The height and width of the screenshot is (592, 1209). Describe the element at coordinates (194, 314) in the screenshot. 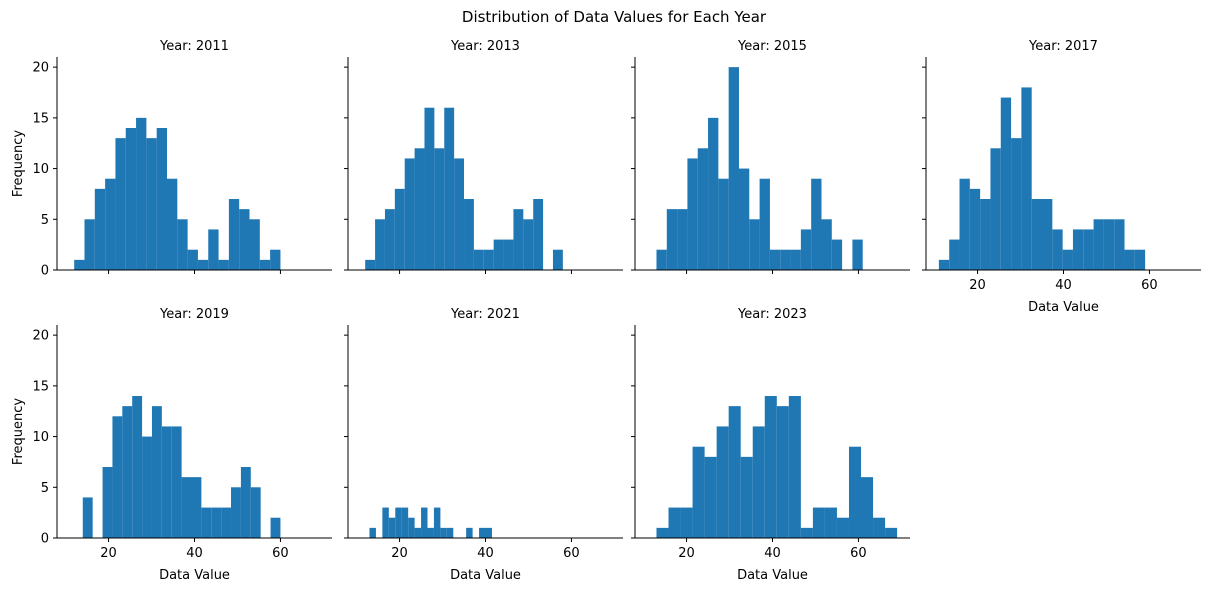

I see `panel-title: Year: 2019` at that location.